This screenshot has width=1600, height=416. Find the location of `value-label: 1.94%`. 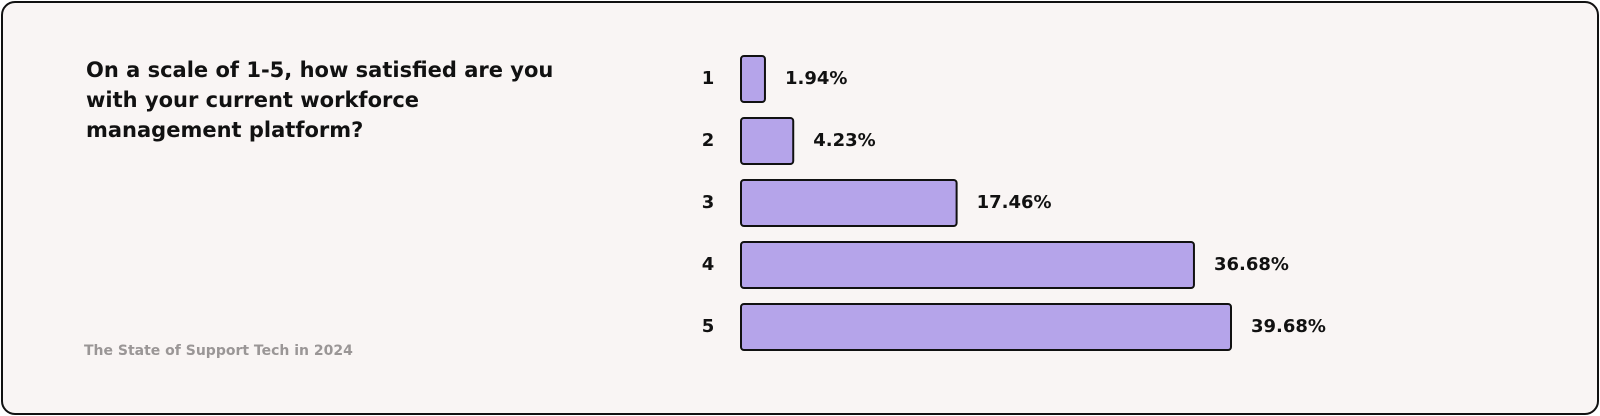

value-label: 1.94% is located at coordinates (816, 78).